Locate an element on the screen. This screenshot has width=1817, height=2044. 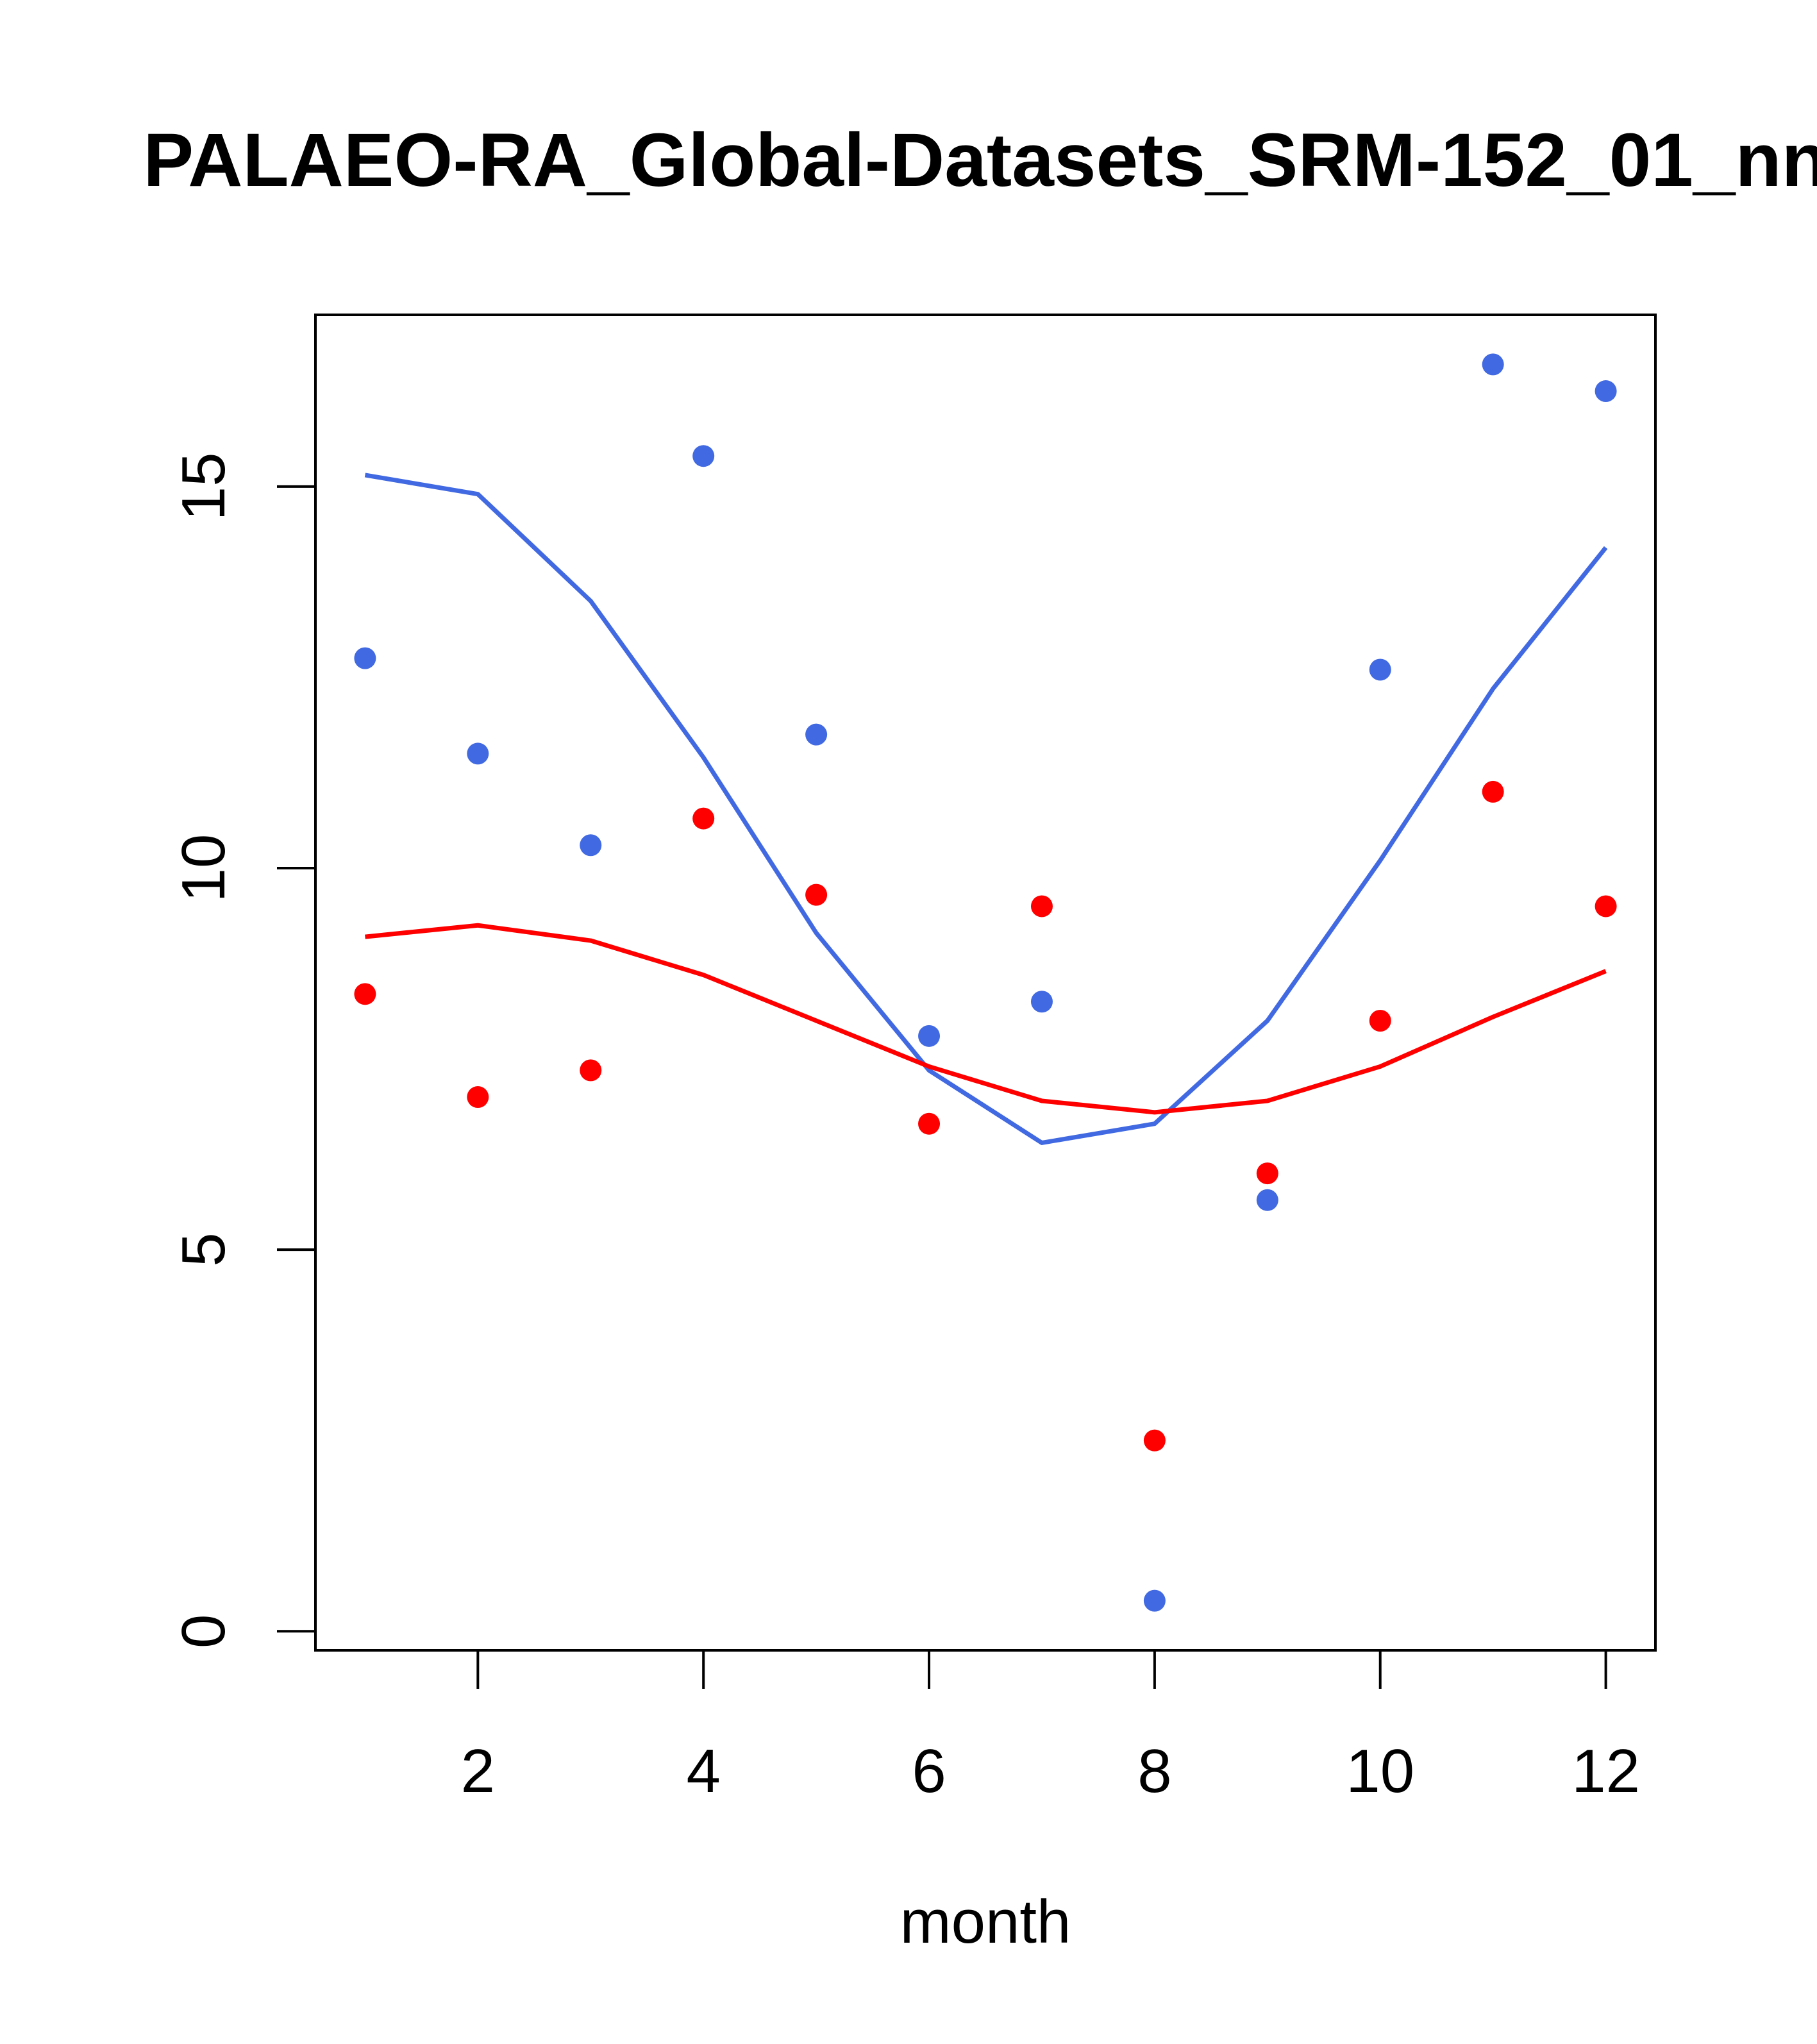
x-axis: 2 4 6 8 10 12 is located at coordinates (1050, 1727).